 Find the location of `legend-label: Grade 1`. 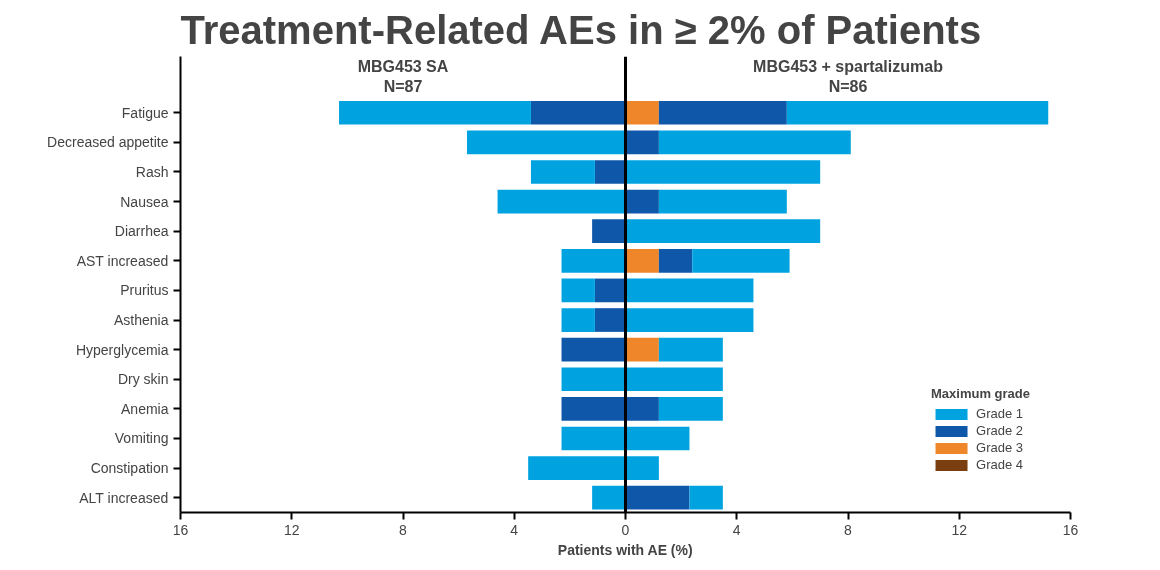

legend-label: Grade 1 is located at coordinates (999, 413).